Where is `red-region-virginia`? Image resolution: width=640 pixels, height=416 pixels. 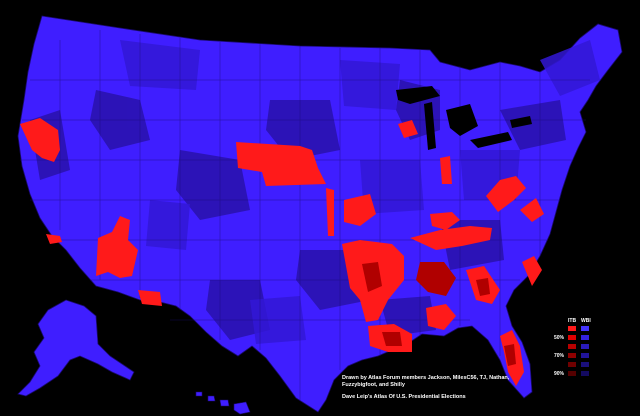 red-region-virginia is located at coordinates (532, 210).